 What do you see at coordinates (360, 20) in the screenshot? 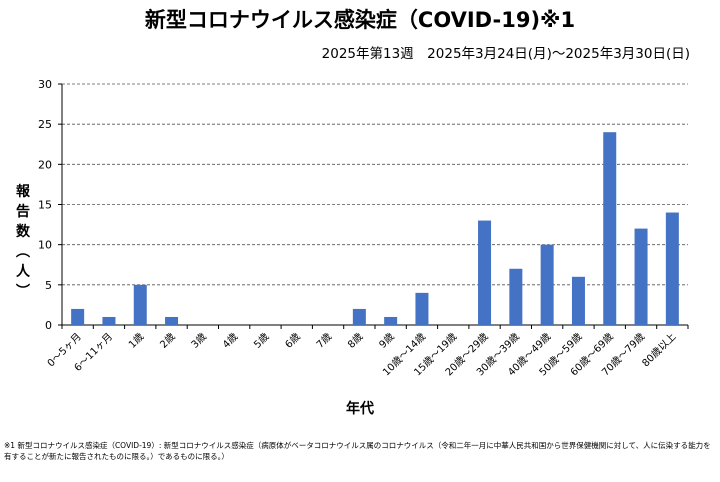
I see `chart-title: 新型コロナウイルス感染症（COVID-19)※1` at bounding box center [360, 20].